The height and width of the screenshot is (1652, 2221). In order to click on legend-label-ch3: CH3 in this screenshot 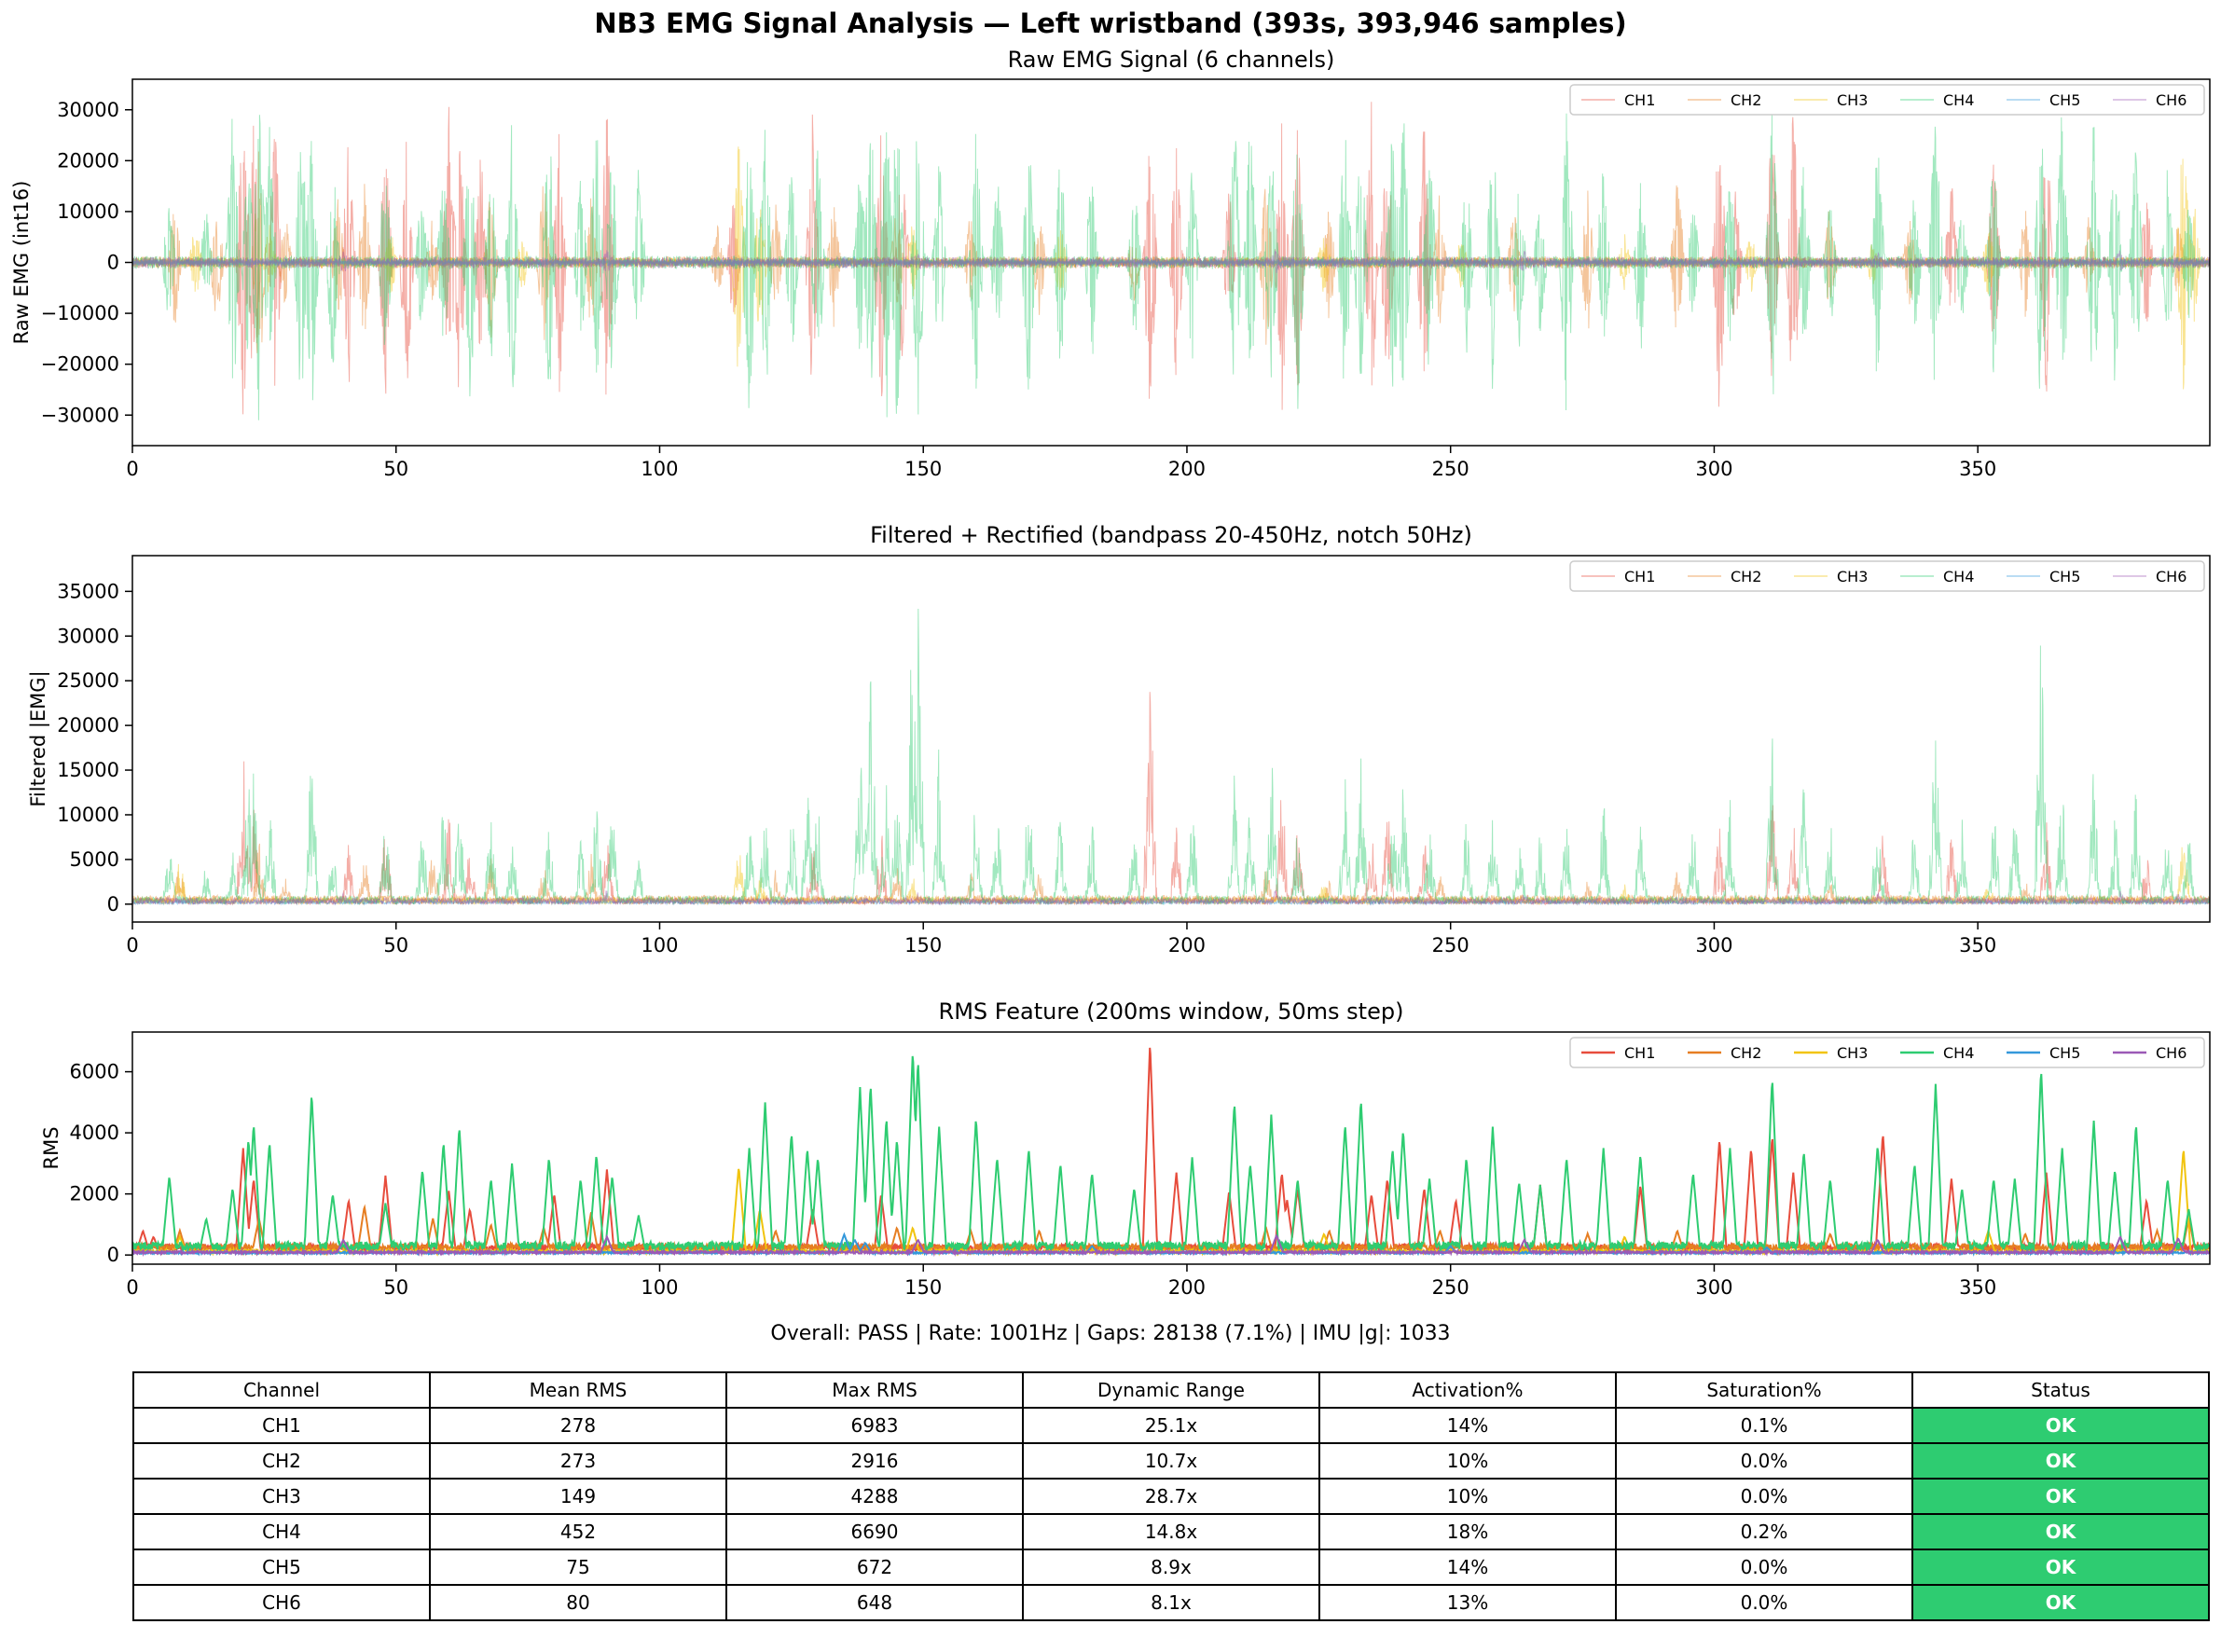, I will do `click(1852, 1053)`.